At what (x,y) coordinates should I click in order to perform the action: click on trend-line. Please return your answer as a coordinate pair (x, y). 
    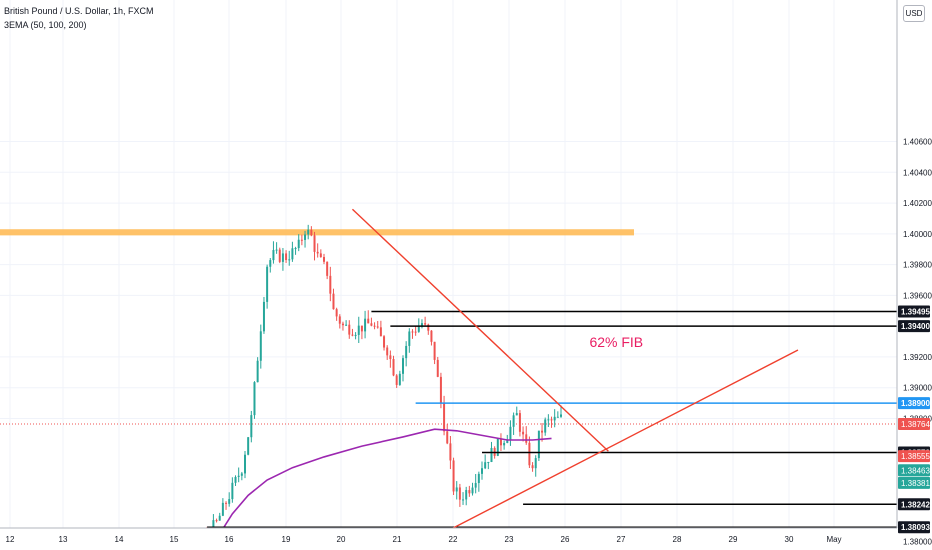
    Looking at the image, I should click on (480, 330).